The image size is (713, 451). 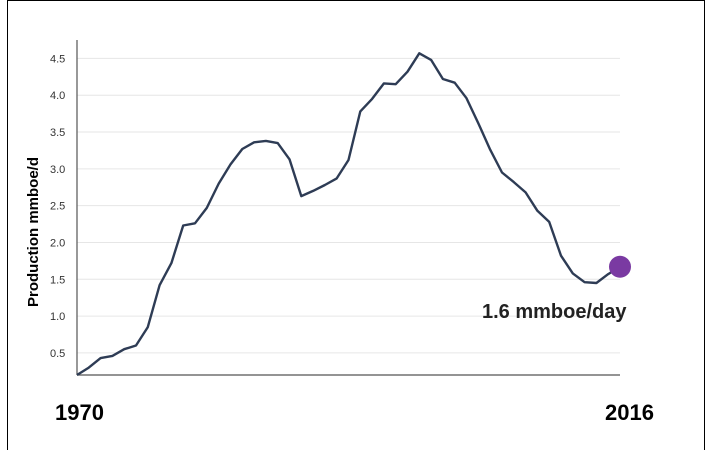 What do you see at coordinates (33, 232) in the screenshot?
I see `y-axis-label: Production mmboe/d` at bounding box center [33, 232].